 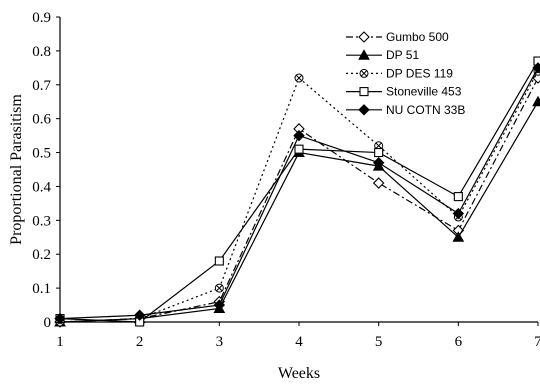 What do you see at coordinates (419, 73) in the screenshot?
I see `legend-label: DP DES 119` at bounding box center [419, 73].